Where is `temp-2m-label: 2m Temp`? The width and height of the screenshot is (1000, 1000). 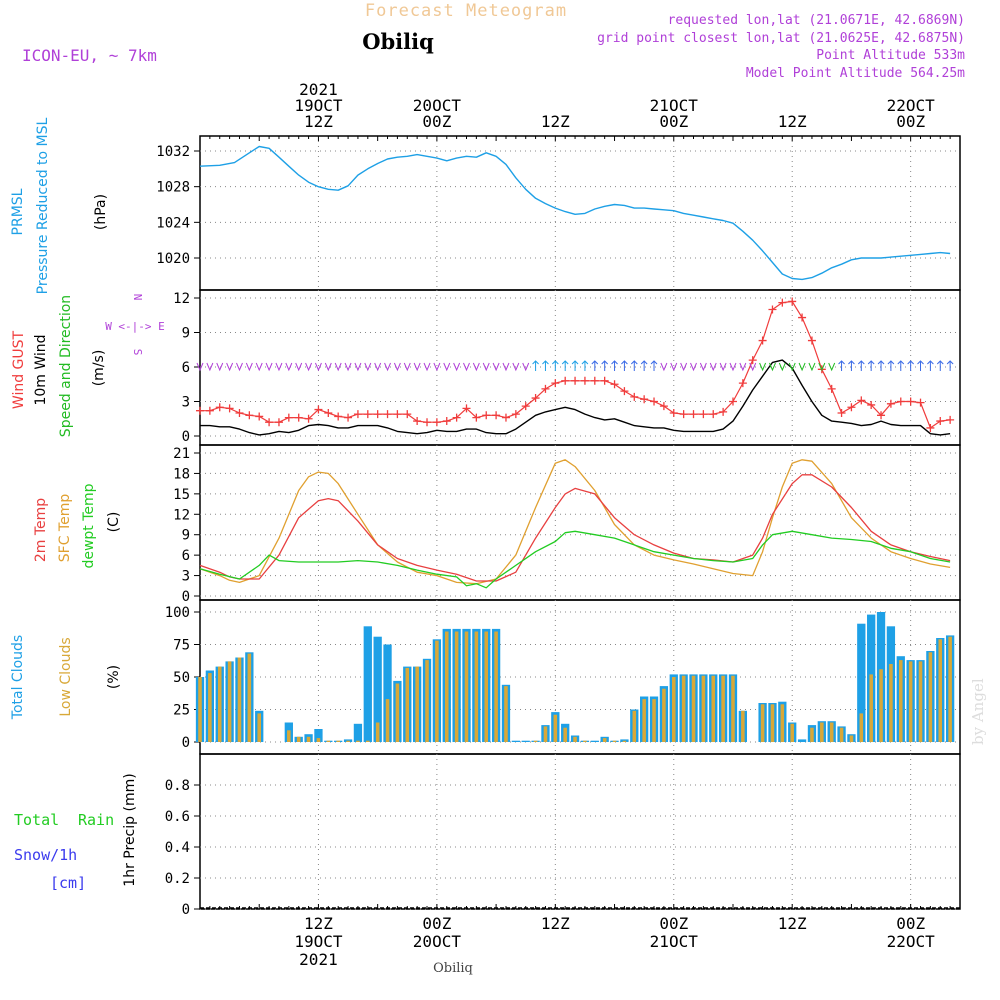 temp-2m-label: 2m Temp is located at coordinates (41, 530).